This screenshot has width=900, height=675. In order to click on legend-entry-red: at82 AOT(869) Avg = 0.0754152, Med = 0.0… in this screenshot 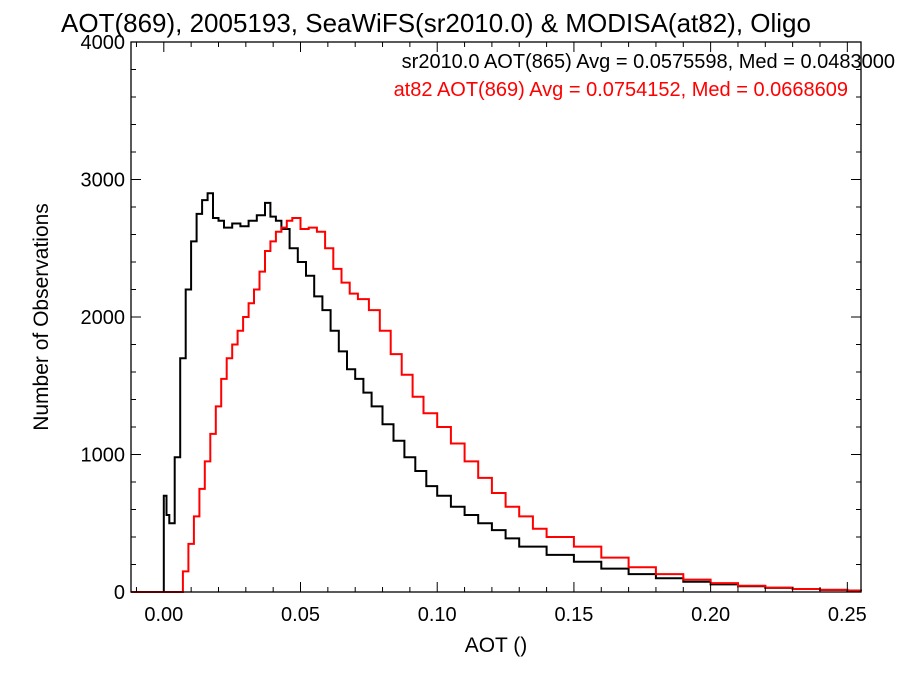, I will do `click(621, 90)`.